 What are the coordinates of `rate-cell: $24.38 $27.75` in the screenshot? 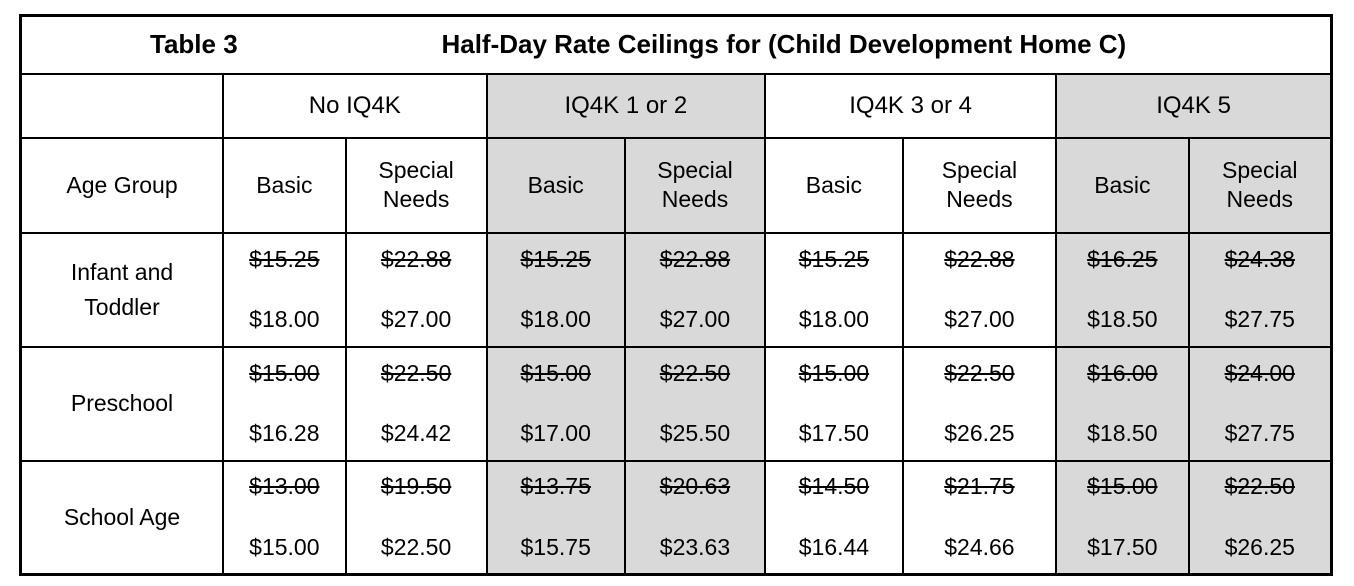 It's located at (1260, 289).